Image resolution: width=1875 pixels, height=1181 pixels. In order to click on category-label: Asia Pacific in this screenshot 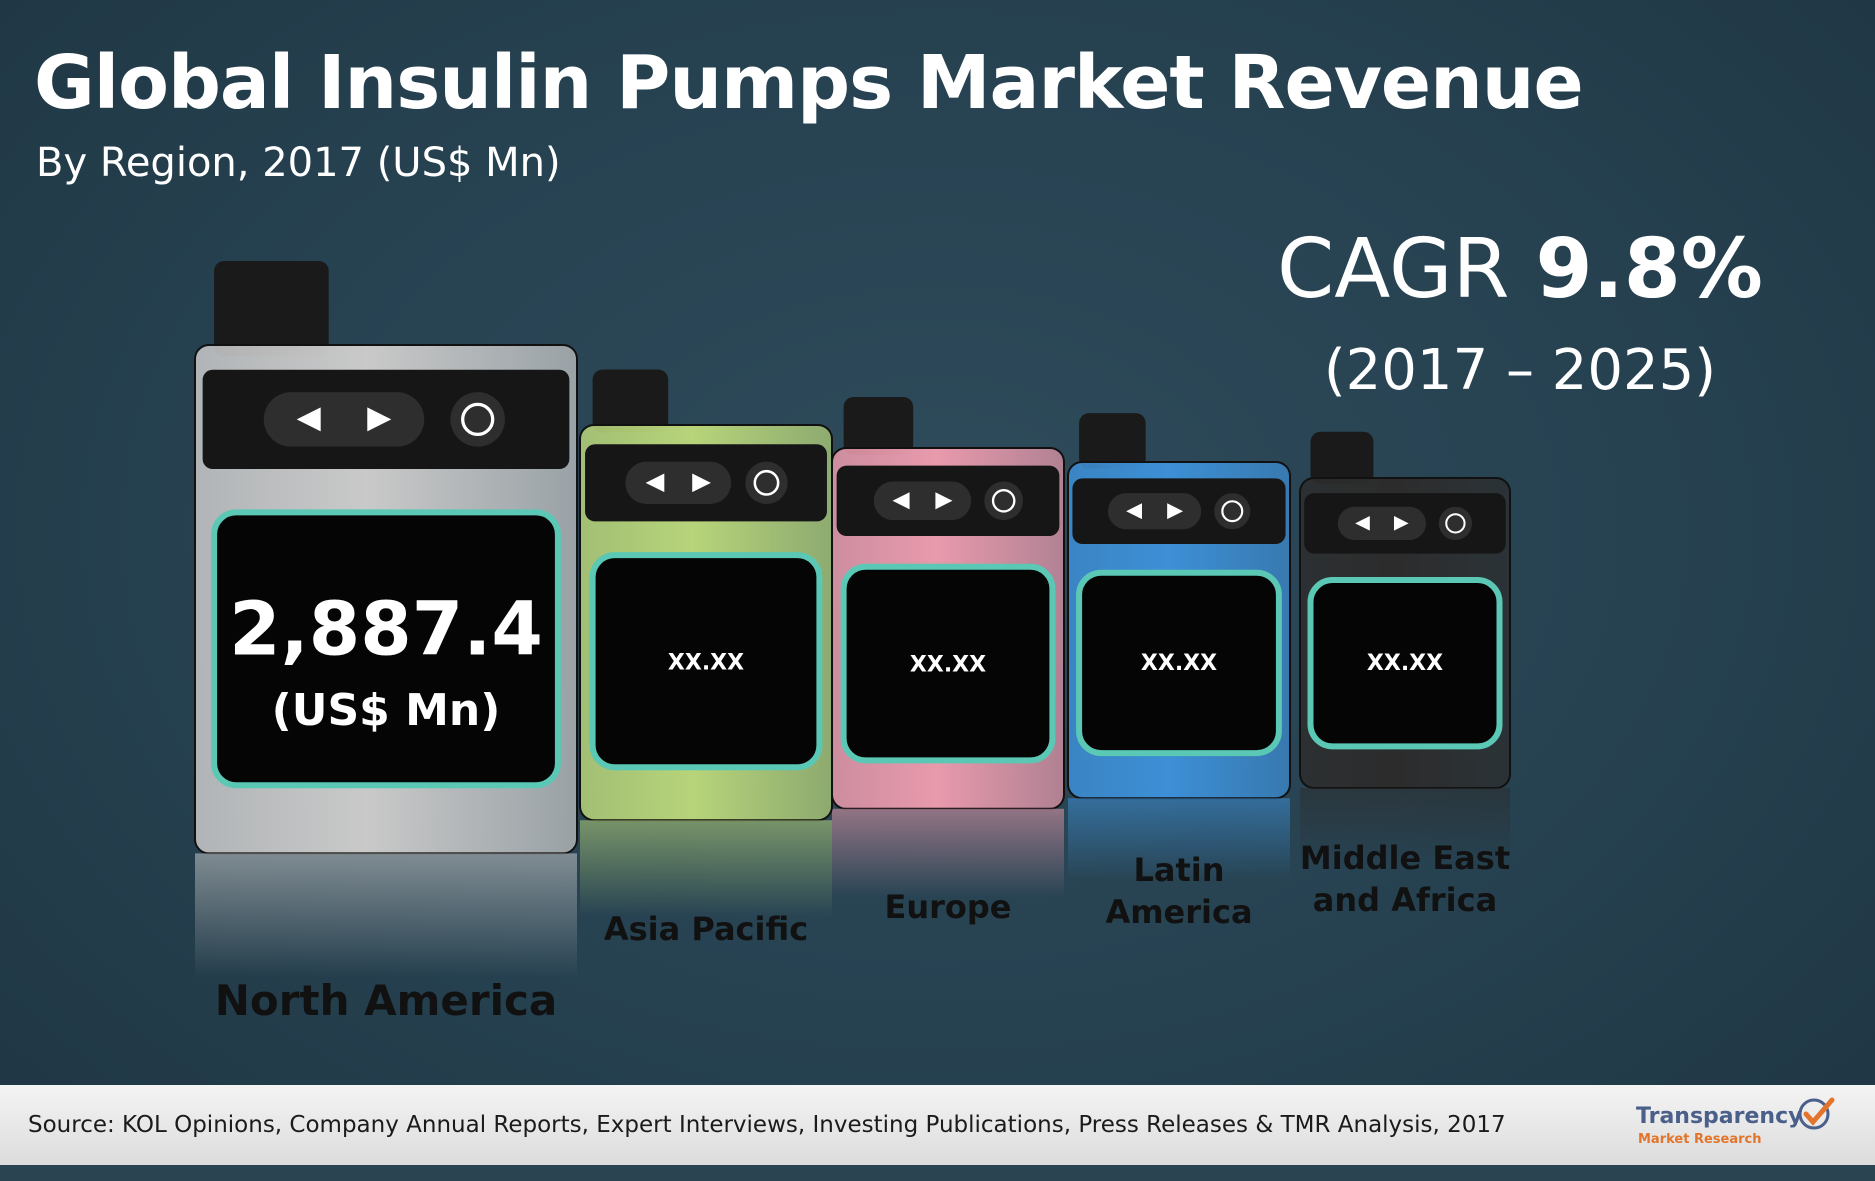, I will do `click(706, 929)`.